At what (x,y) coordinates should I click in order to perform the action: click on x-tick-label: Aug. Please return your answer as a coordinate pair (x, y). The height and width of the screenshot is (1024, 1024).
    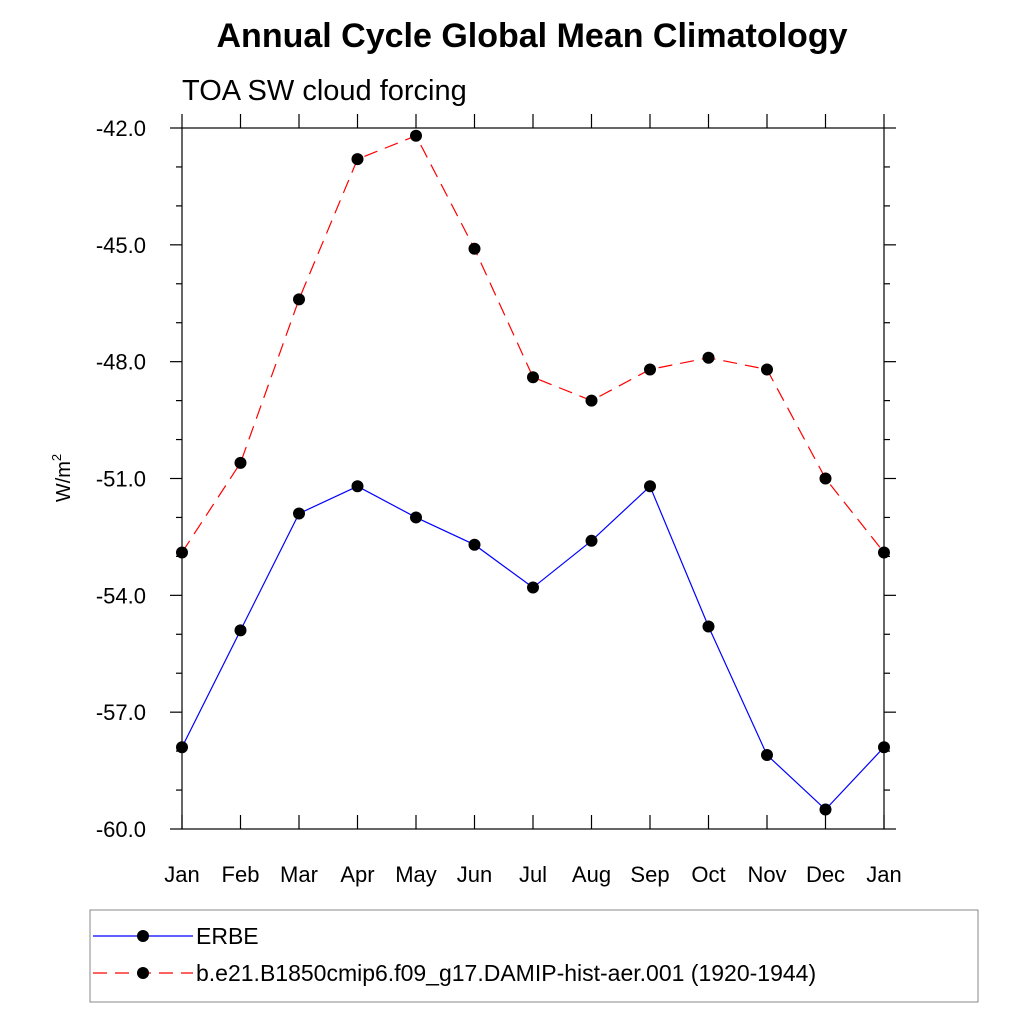
    Looking at the image, I should click on (591, 874).